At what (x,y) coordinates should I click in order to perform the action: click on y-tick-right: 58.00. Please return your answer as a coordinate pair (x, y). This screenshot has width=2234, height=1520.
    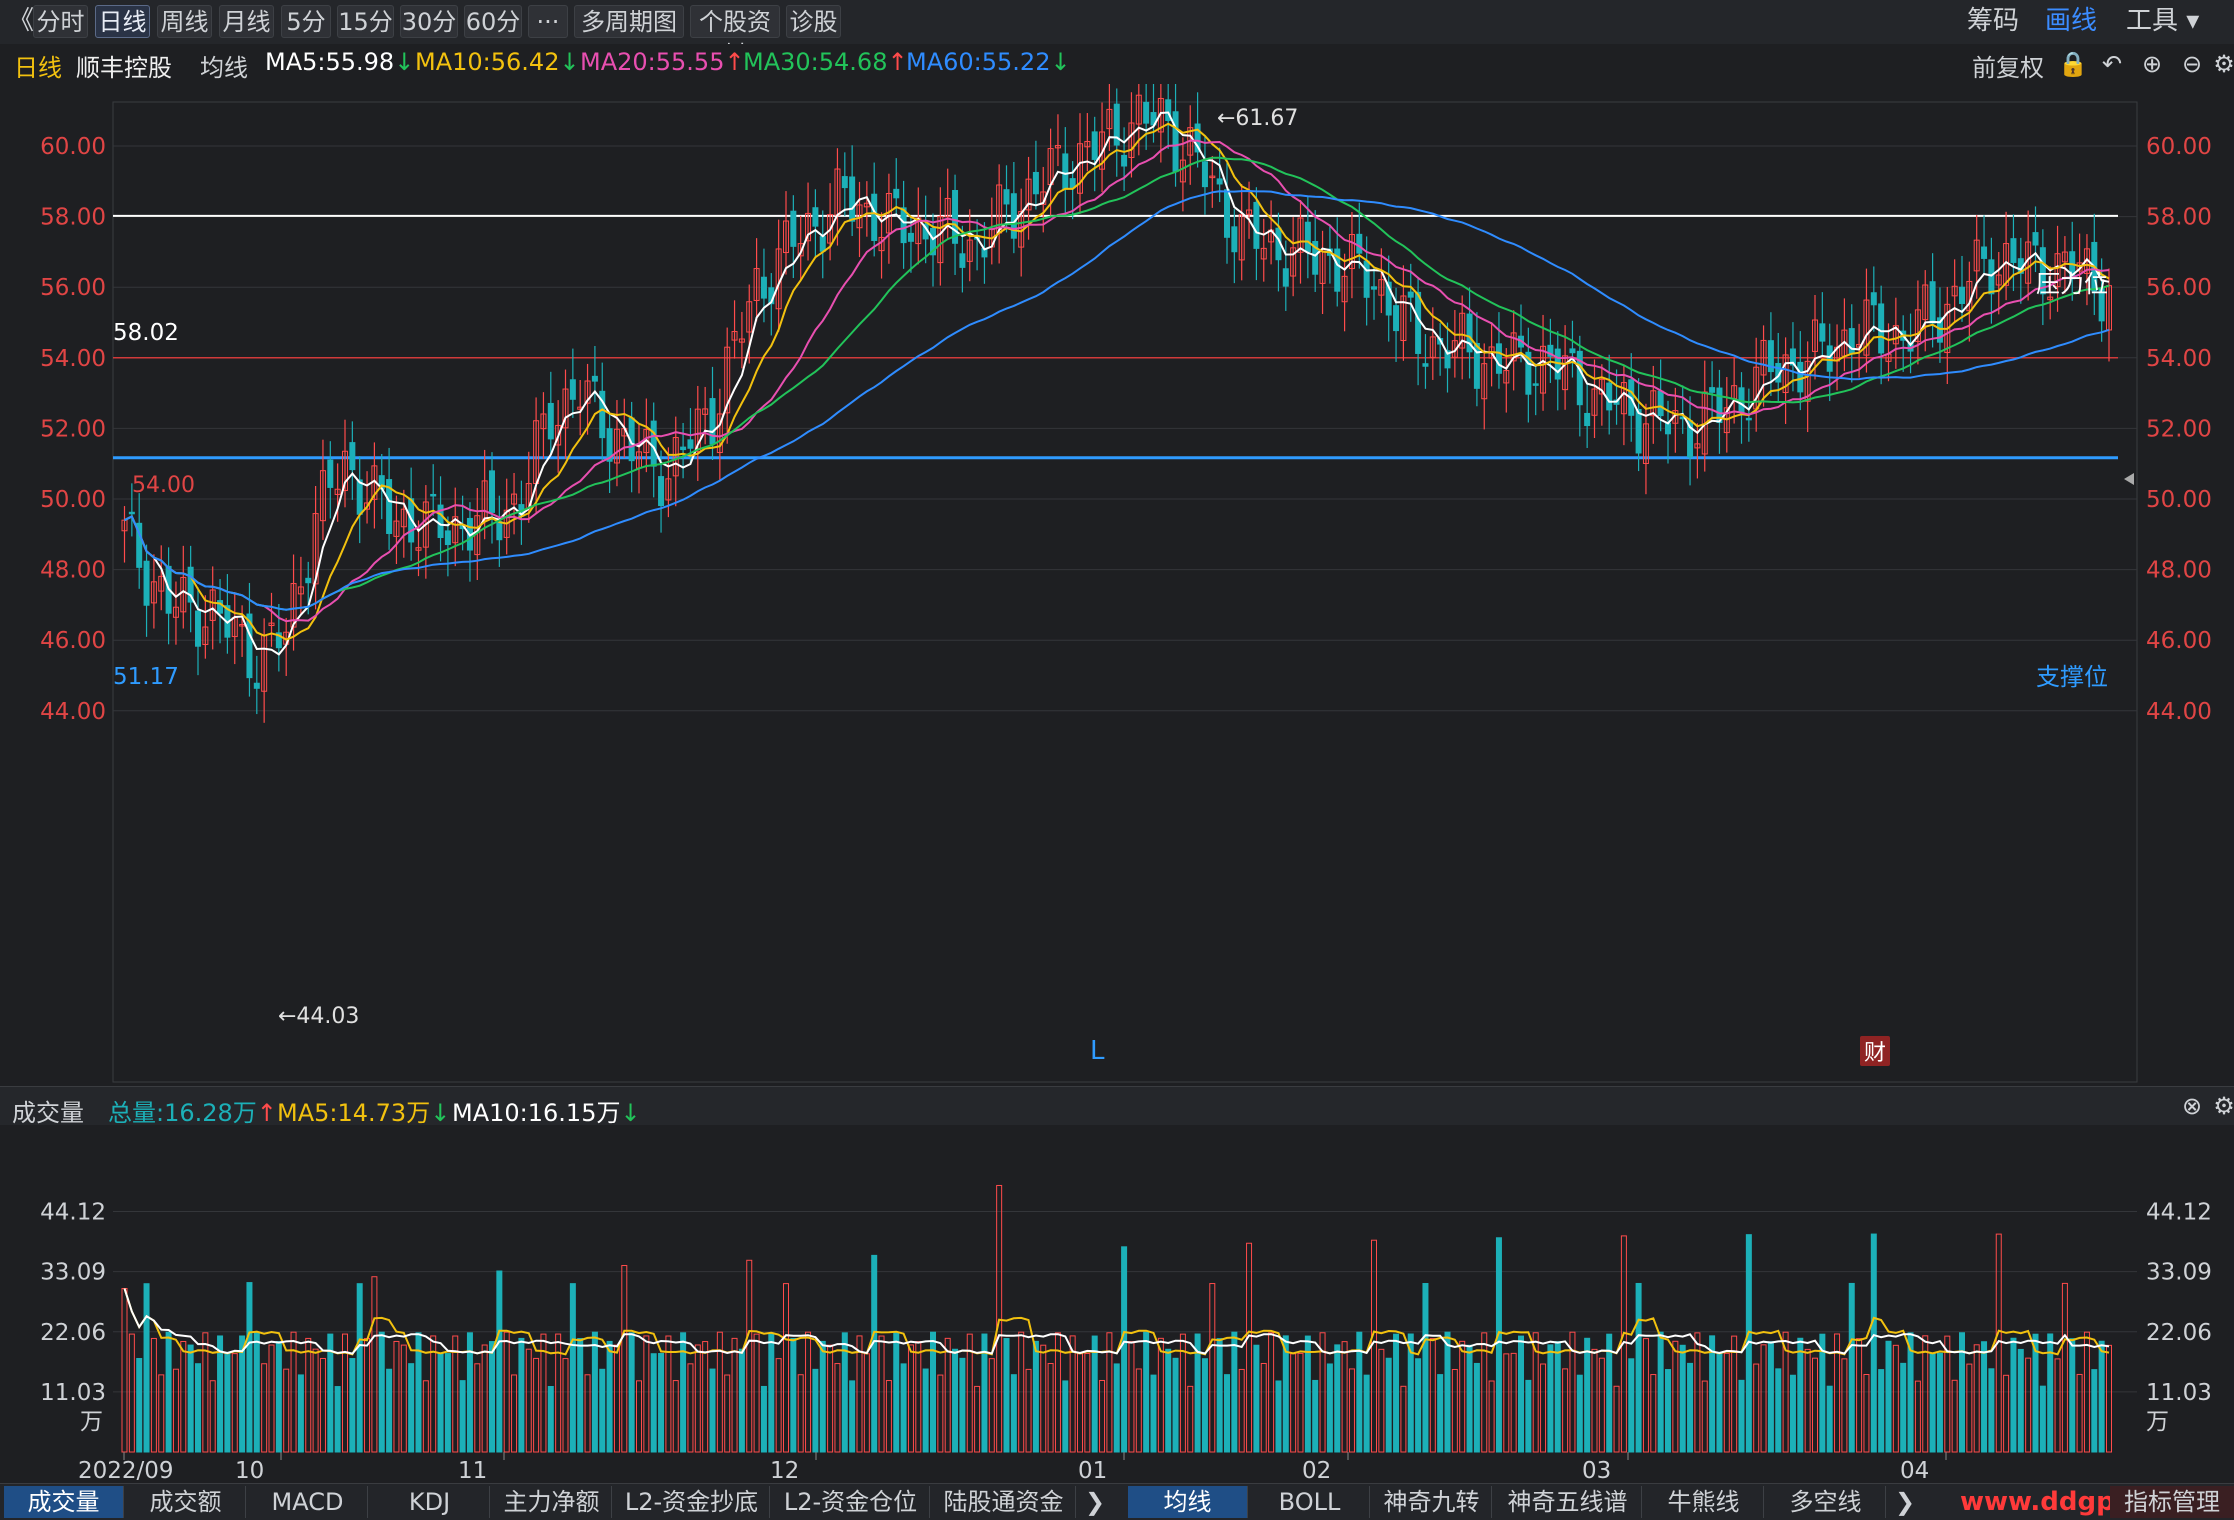
    Looking at the image, I should click on (2179, 218).